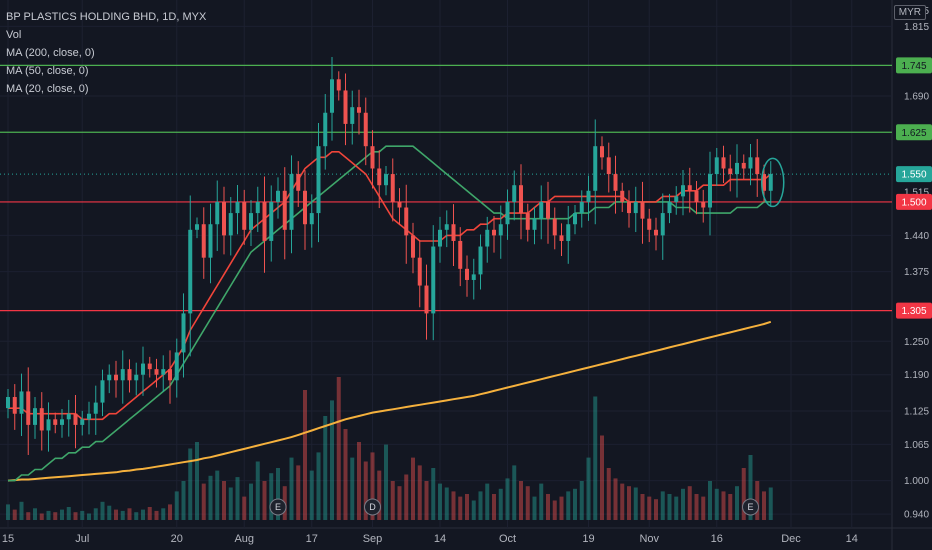 This screenshot has width=932, height=550. What do you see at coordinates (47, 89) in the screenshot?
I see `legend-ma20: MA (20, close, 0)` at bounding box center [47, 89].